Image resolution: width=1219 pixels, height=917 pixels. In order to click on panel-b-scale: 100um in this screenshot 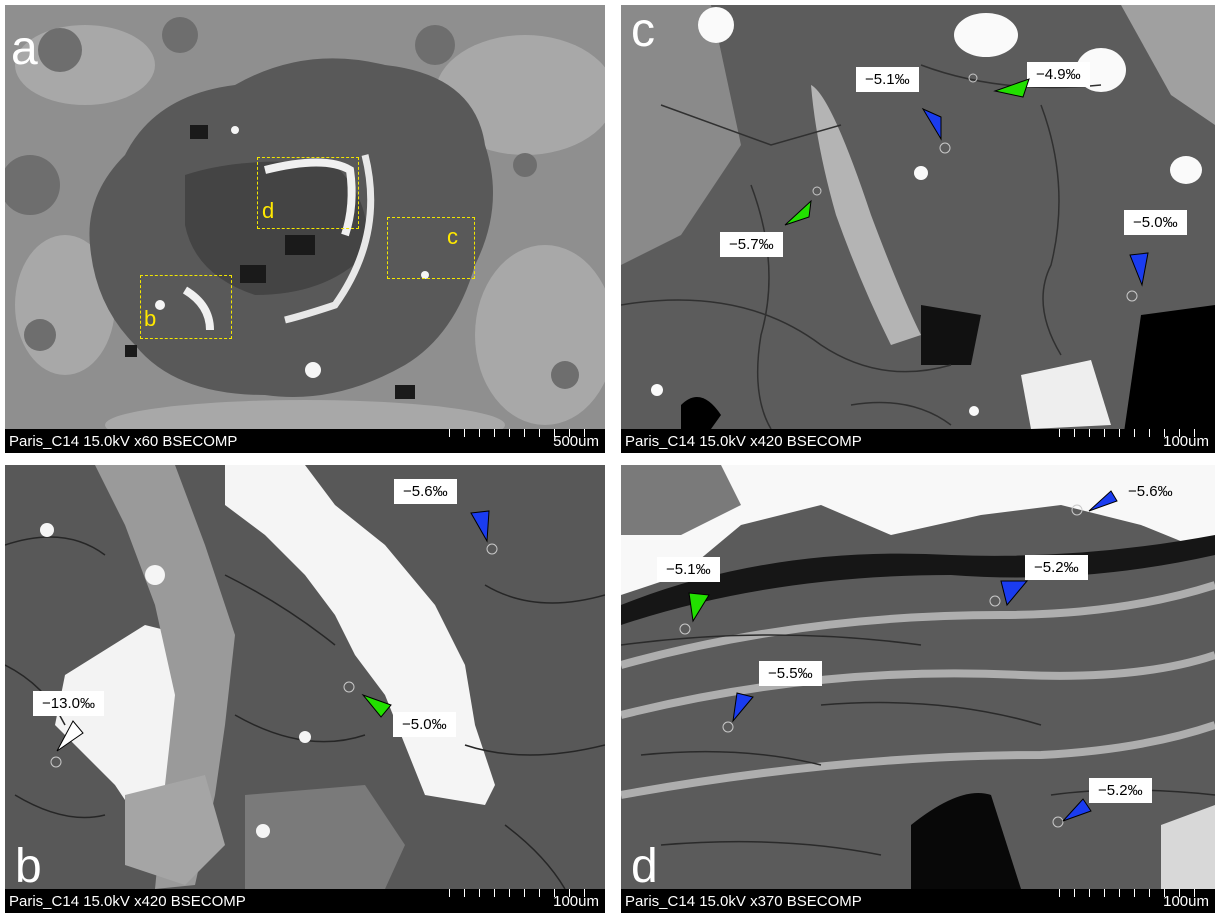, I will do `click(576, 901)`.